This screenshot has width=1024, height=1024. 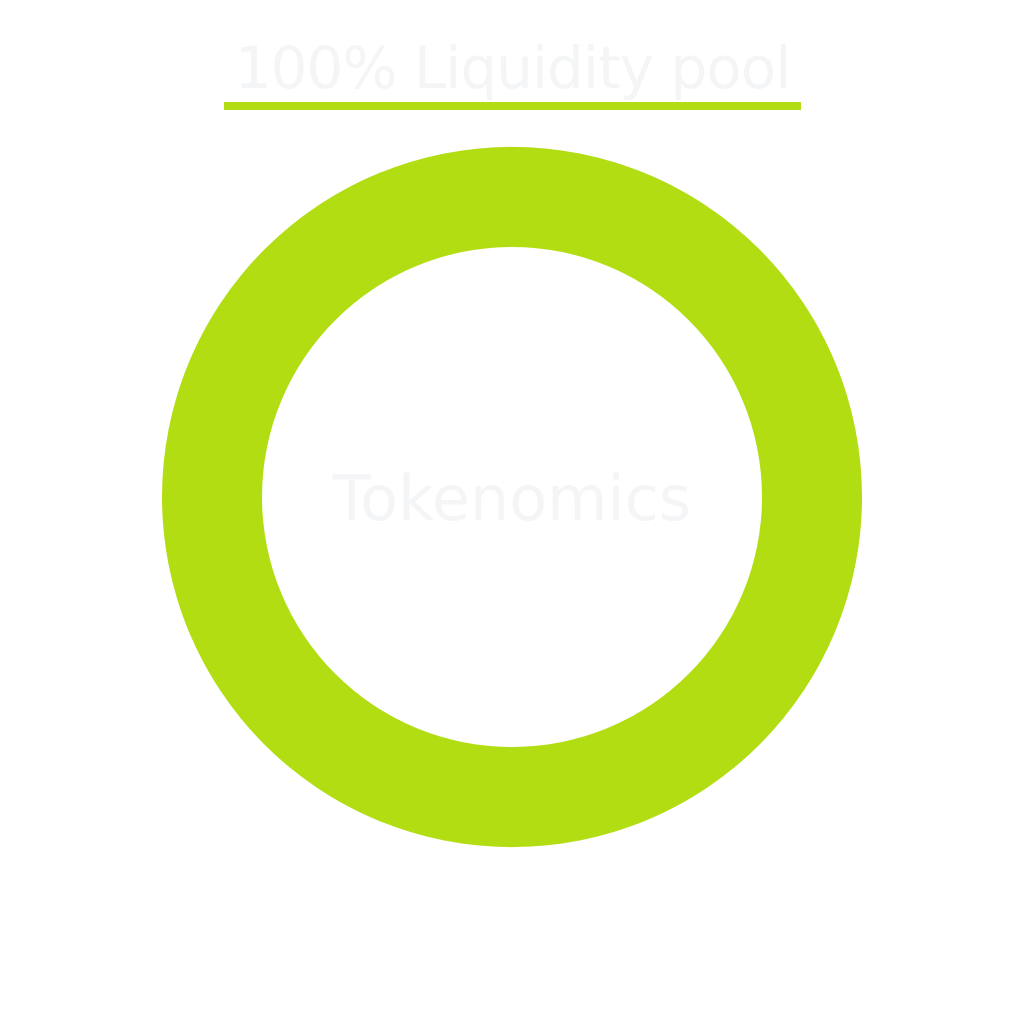 I want to click on legend-swatch-liquidity-pool, so click(x=512, y=106).